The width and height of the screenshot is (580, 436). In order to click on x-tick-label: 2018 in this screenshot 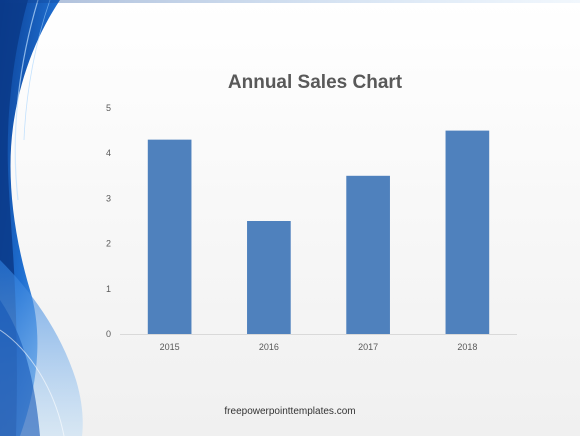, I will do `click(467, 347)`.